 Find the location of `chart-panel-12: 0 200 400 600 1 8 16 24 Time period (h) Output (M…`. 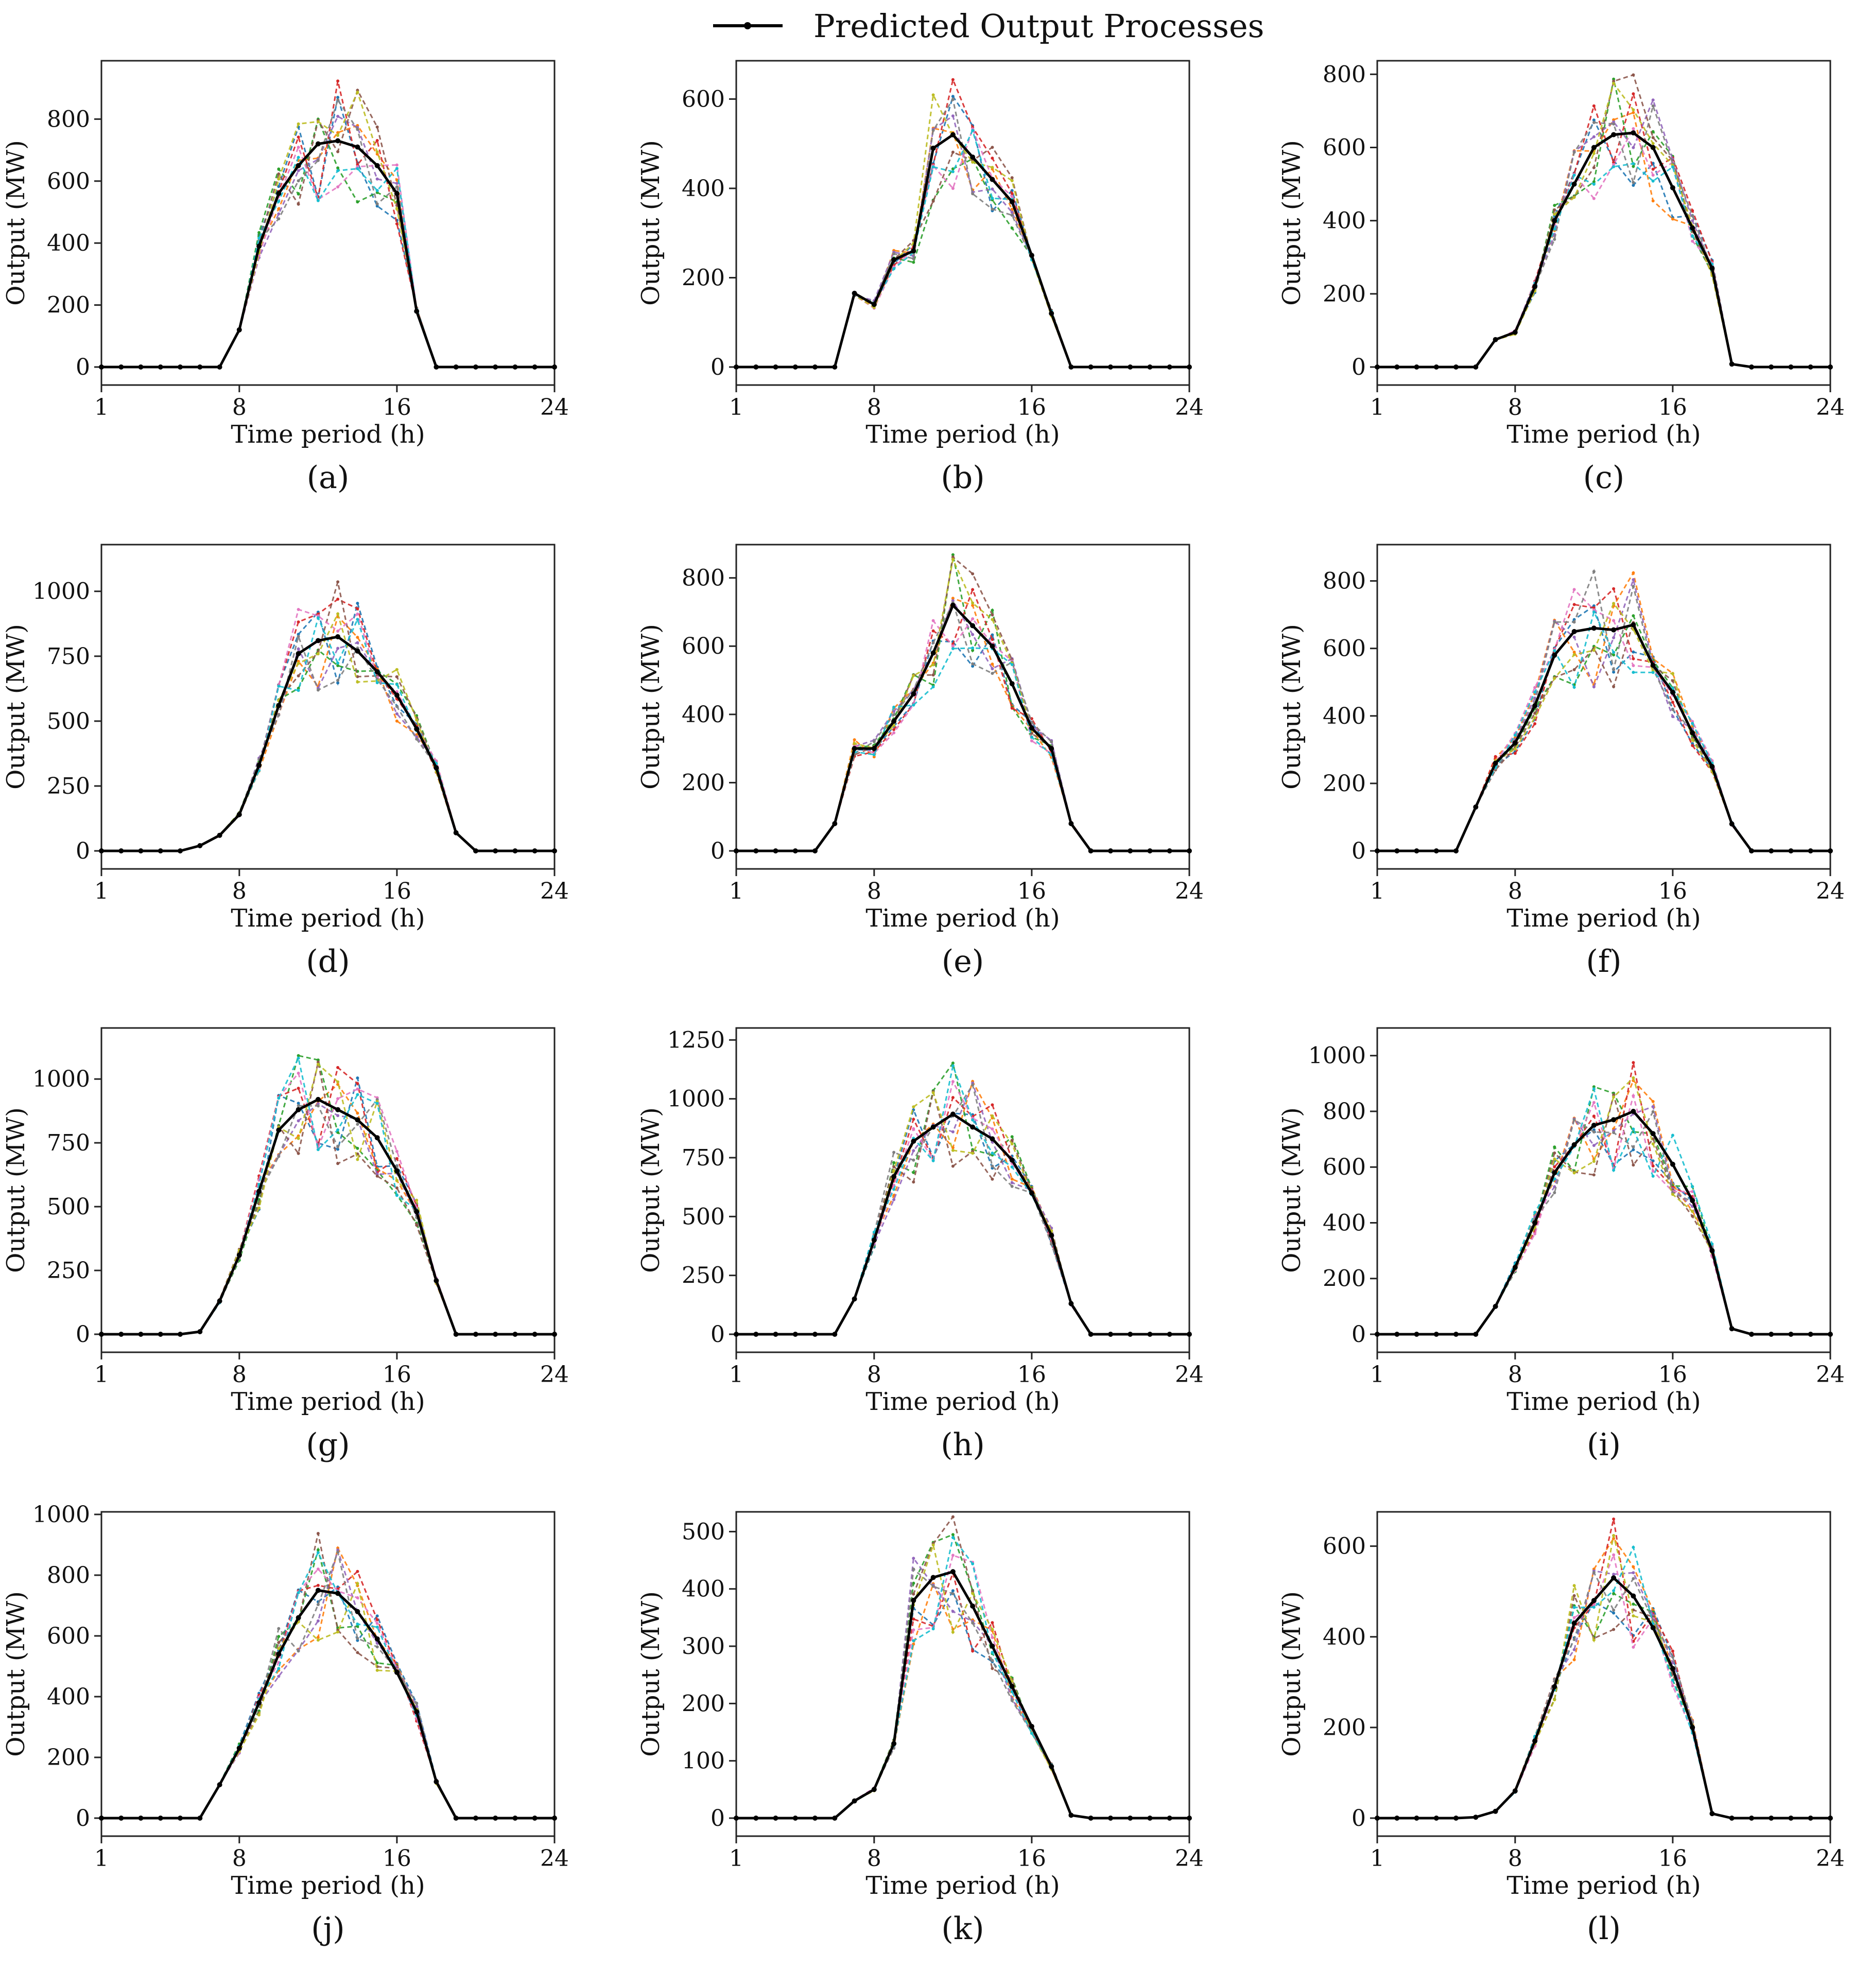

chart-panel-12: 0 200 400 600 1 8 16 24 Time period (h) Output (M… is located at coordinates (1561, 1729).